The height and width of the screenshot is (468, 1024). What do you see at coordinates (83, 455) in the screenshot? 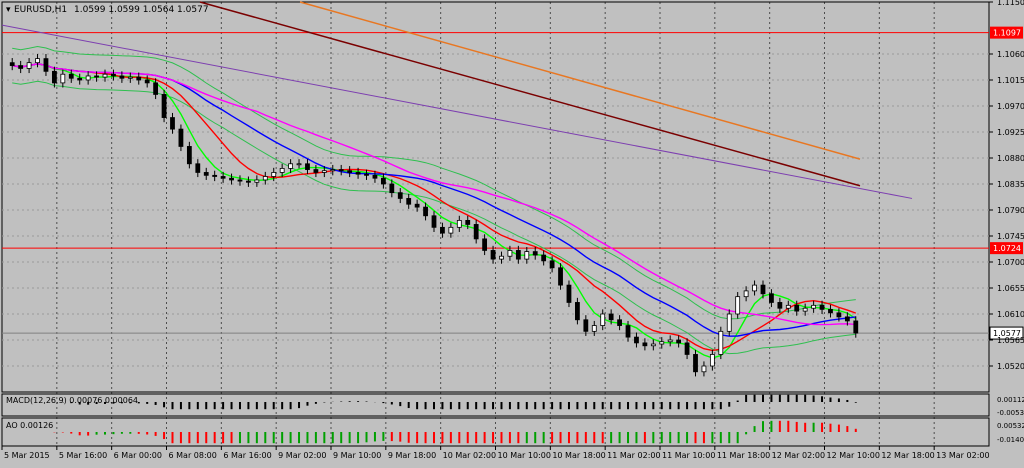
I see `time-tick-label: 5 Mar 16:00` at bounding box center [83, 455].